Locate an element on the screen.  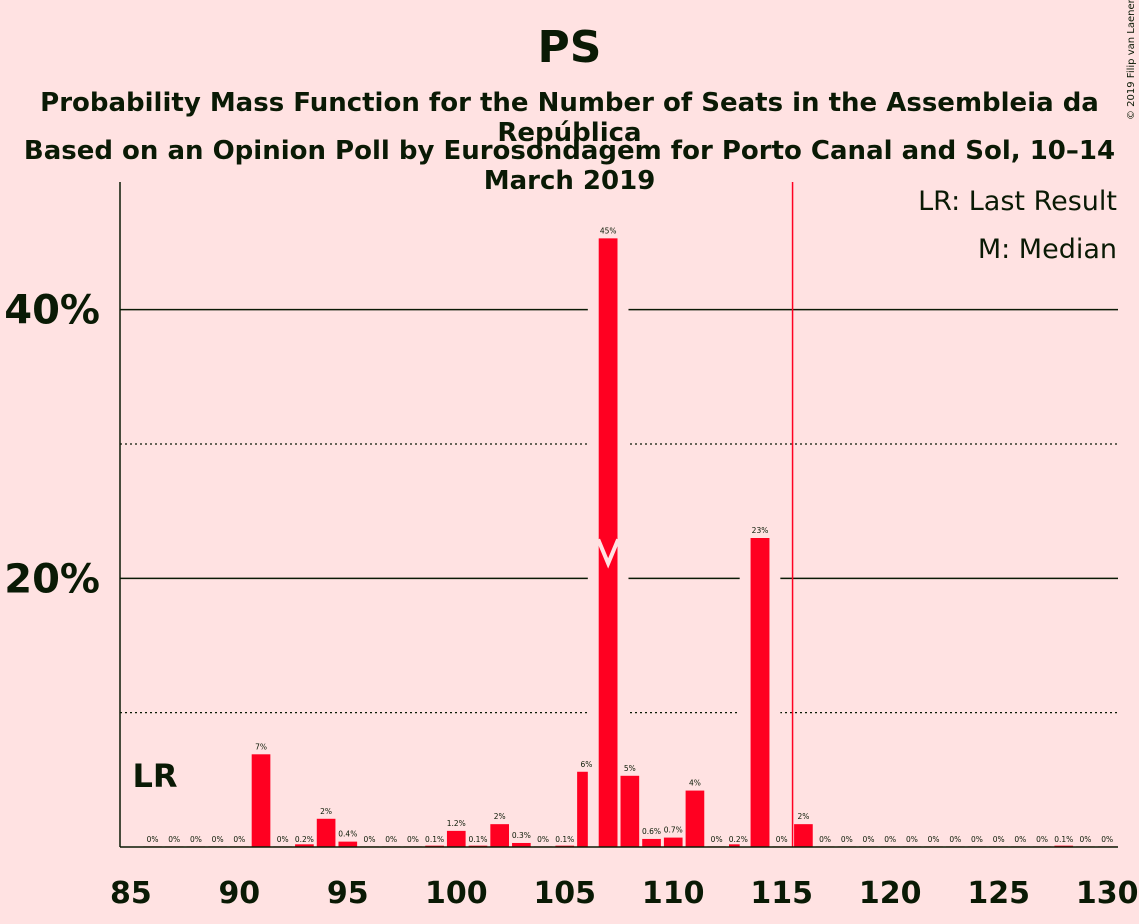
x-tick-label: 105 is located at coordinates (564, 893).